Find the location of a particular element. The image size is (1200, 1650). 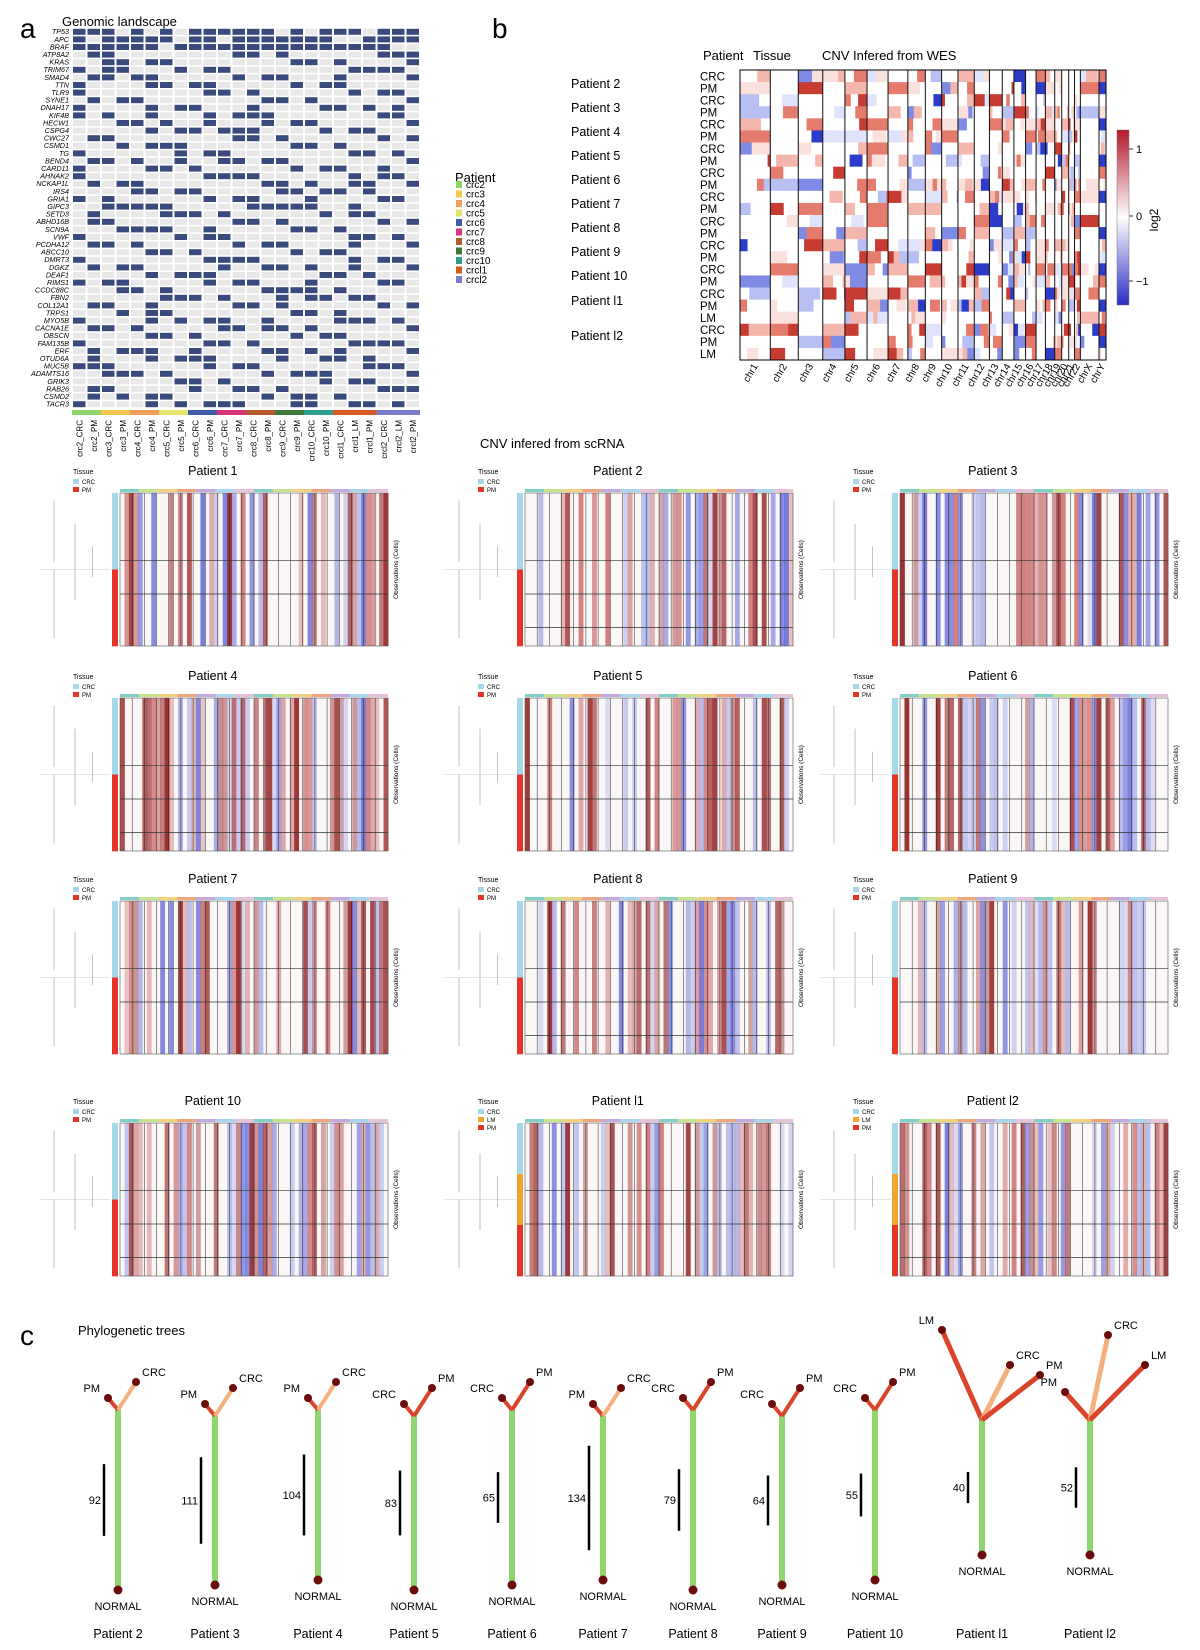

gene-label: CACNA1E is located at coordinates (52, 328).